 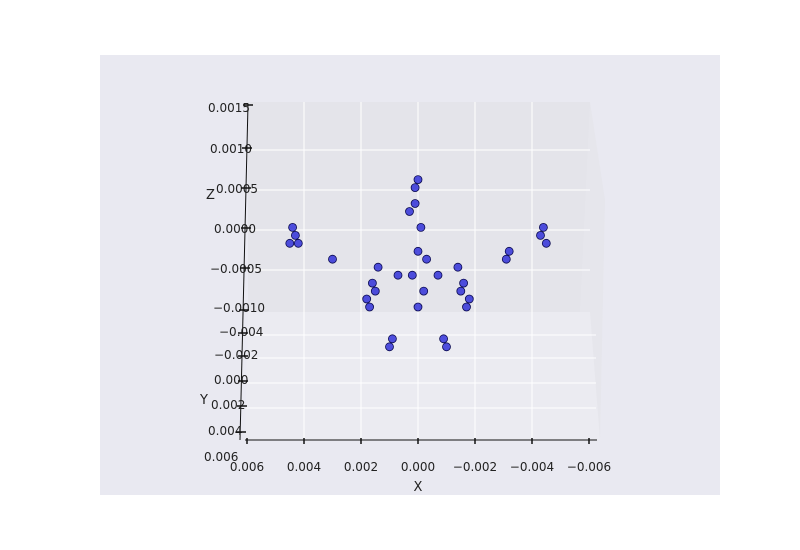 What do you see at coordinates (233, 394) in the screenshot?
I see `y-axis-ticks: −0.004 −0.002 0.000 0.002 0.004 0.006` at bounding box center [233, 394].